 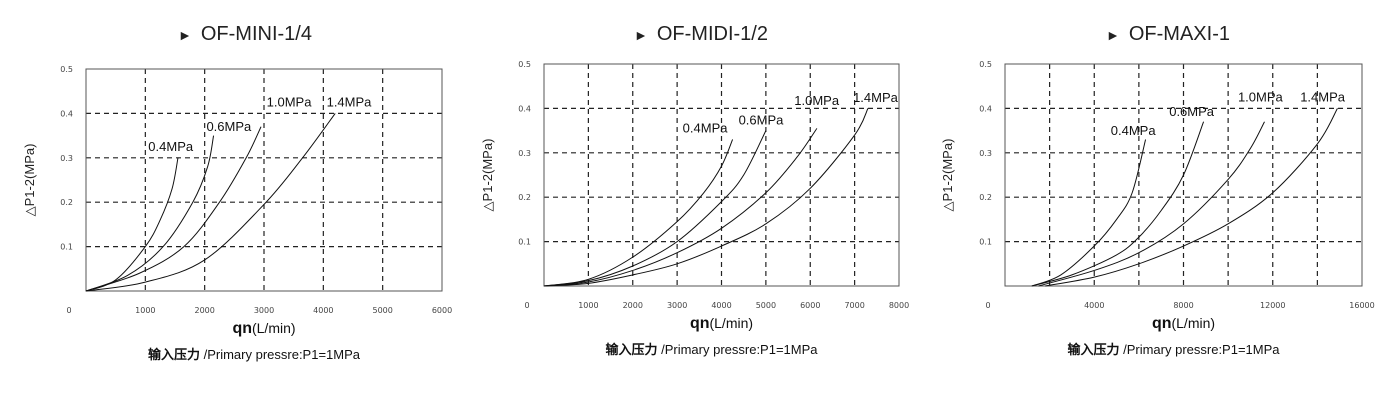 What do you see at coordinates (256, 34) in the screenshot?
I see `chart-title-text: OF-MINI-1/4` at bounding box center [256, 34].